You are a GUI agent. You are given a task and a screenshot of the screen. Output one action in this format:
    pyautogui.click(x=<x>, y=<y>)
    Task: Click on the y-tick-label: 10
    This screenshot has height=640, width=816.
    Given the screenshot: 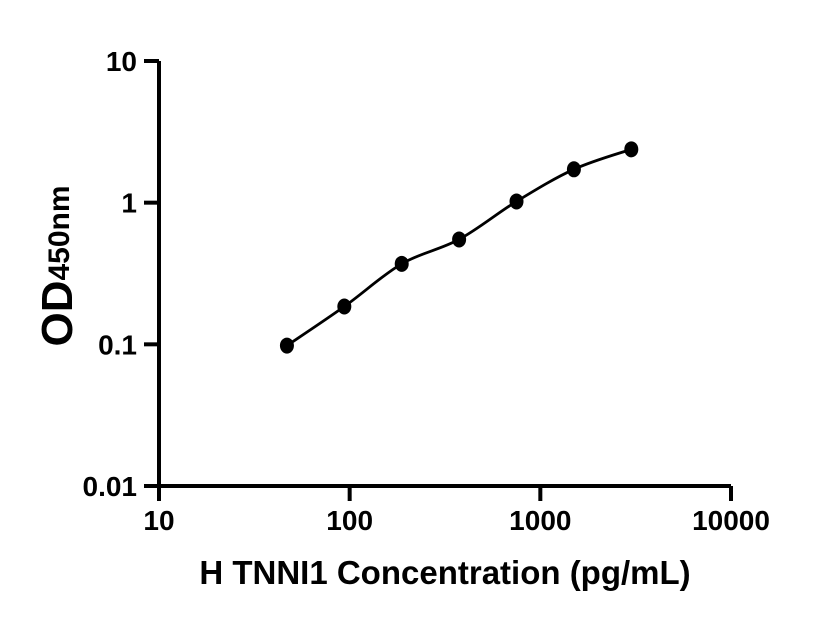 What is the action you would take?
    pyautogui.click(x=121, y=61)
    